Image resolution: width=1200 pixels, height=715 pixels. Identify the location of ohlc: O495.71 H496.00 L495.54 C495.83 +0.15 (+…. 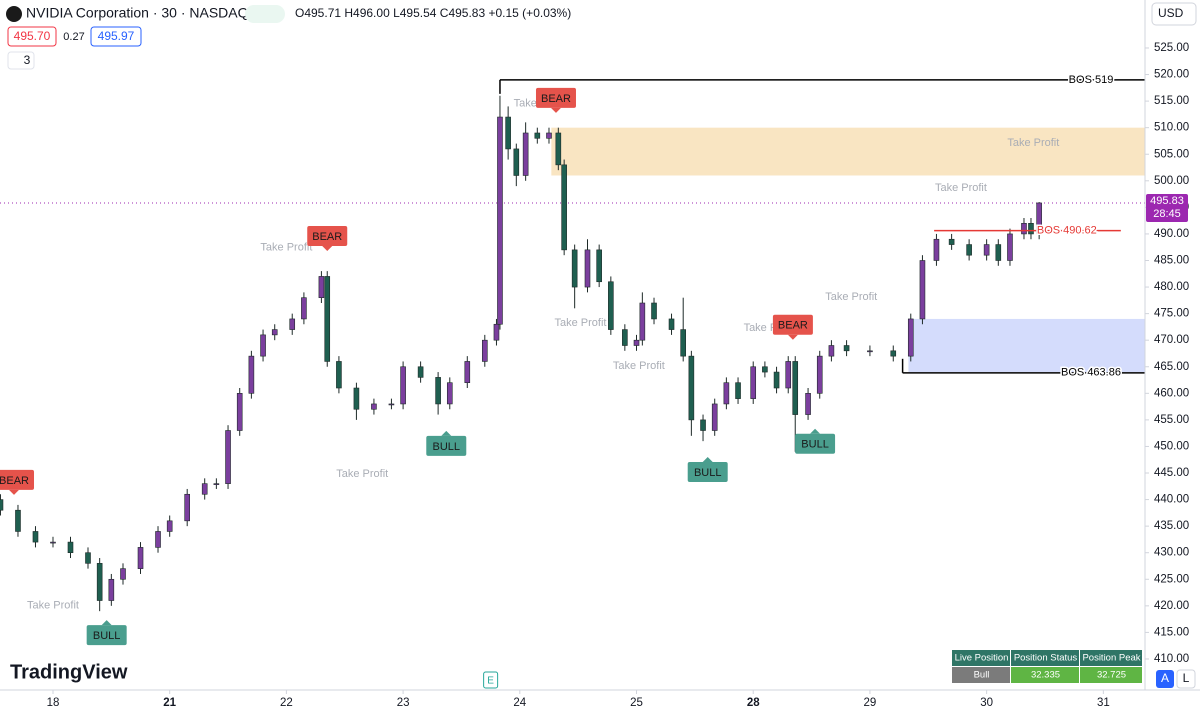
(433, 13).